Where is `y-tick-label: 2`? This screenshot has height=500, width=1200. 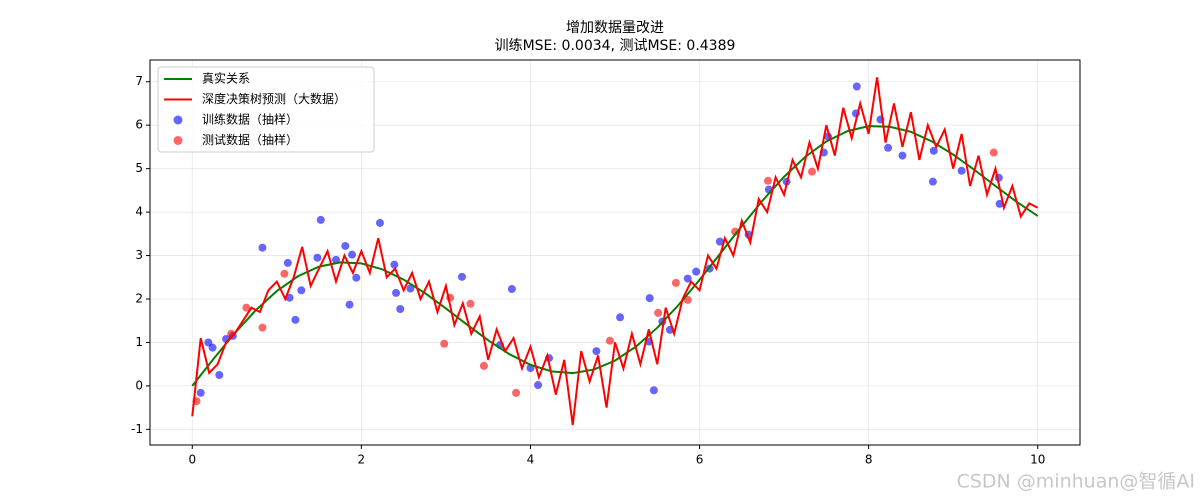 y-tick-label: 2 is located at coordinates (139, 298).